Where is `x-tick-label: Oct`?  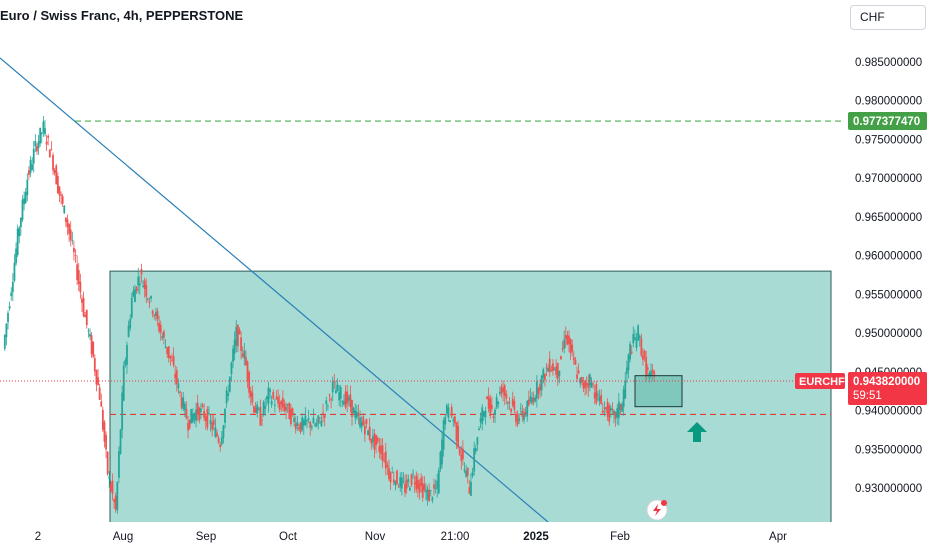
x-tick-label: Oct is located at coordinates (288, 537).